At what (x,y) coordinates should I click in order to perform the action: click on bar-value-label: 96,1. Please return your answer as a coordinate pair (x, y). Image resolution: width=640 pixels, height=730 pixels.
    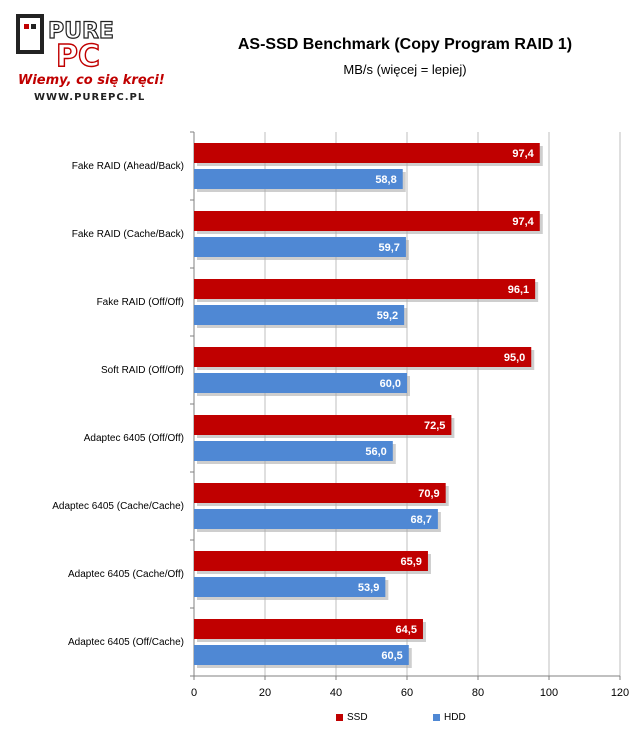
    Looking at the image, I should click on (518, 290).